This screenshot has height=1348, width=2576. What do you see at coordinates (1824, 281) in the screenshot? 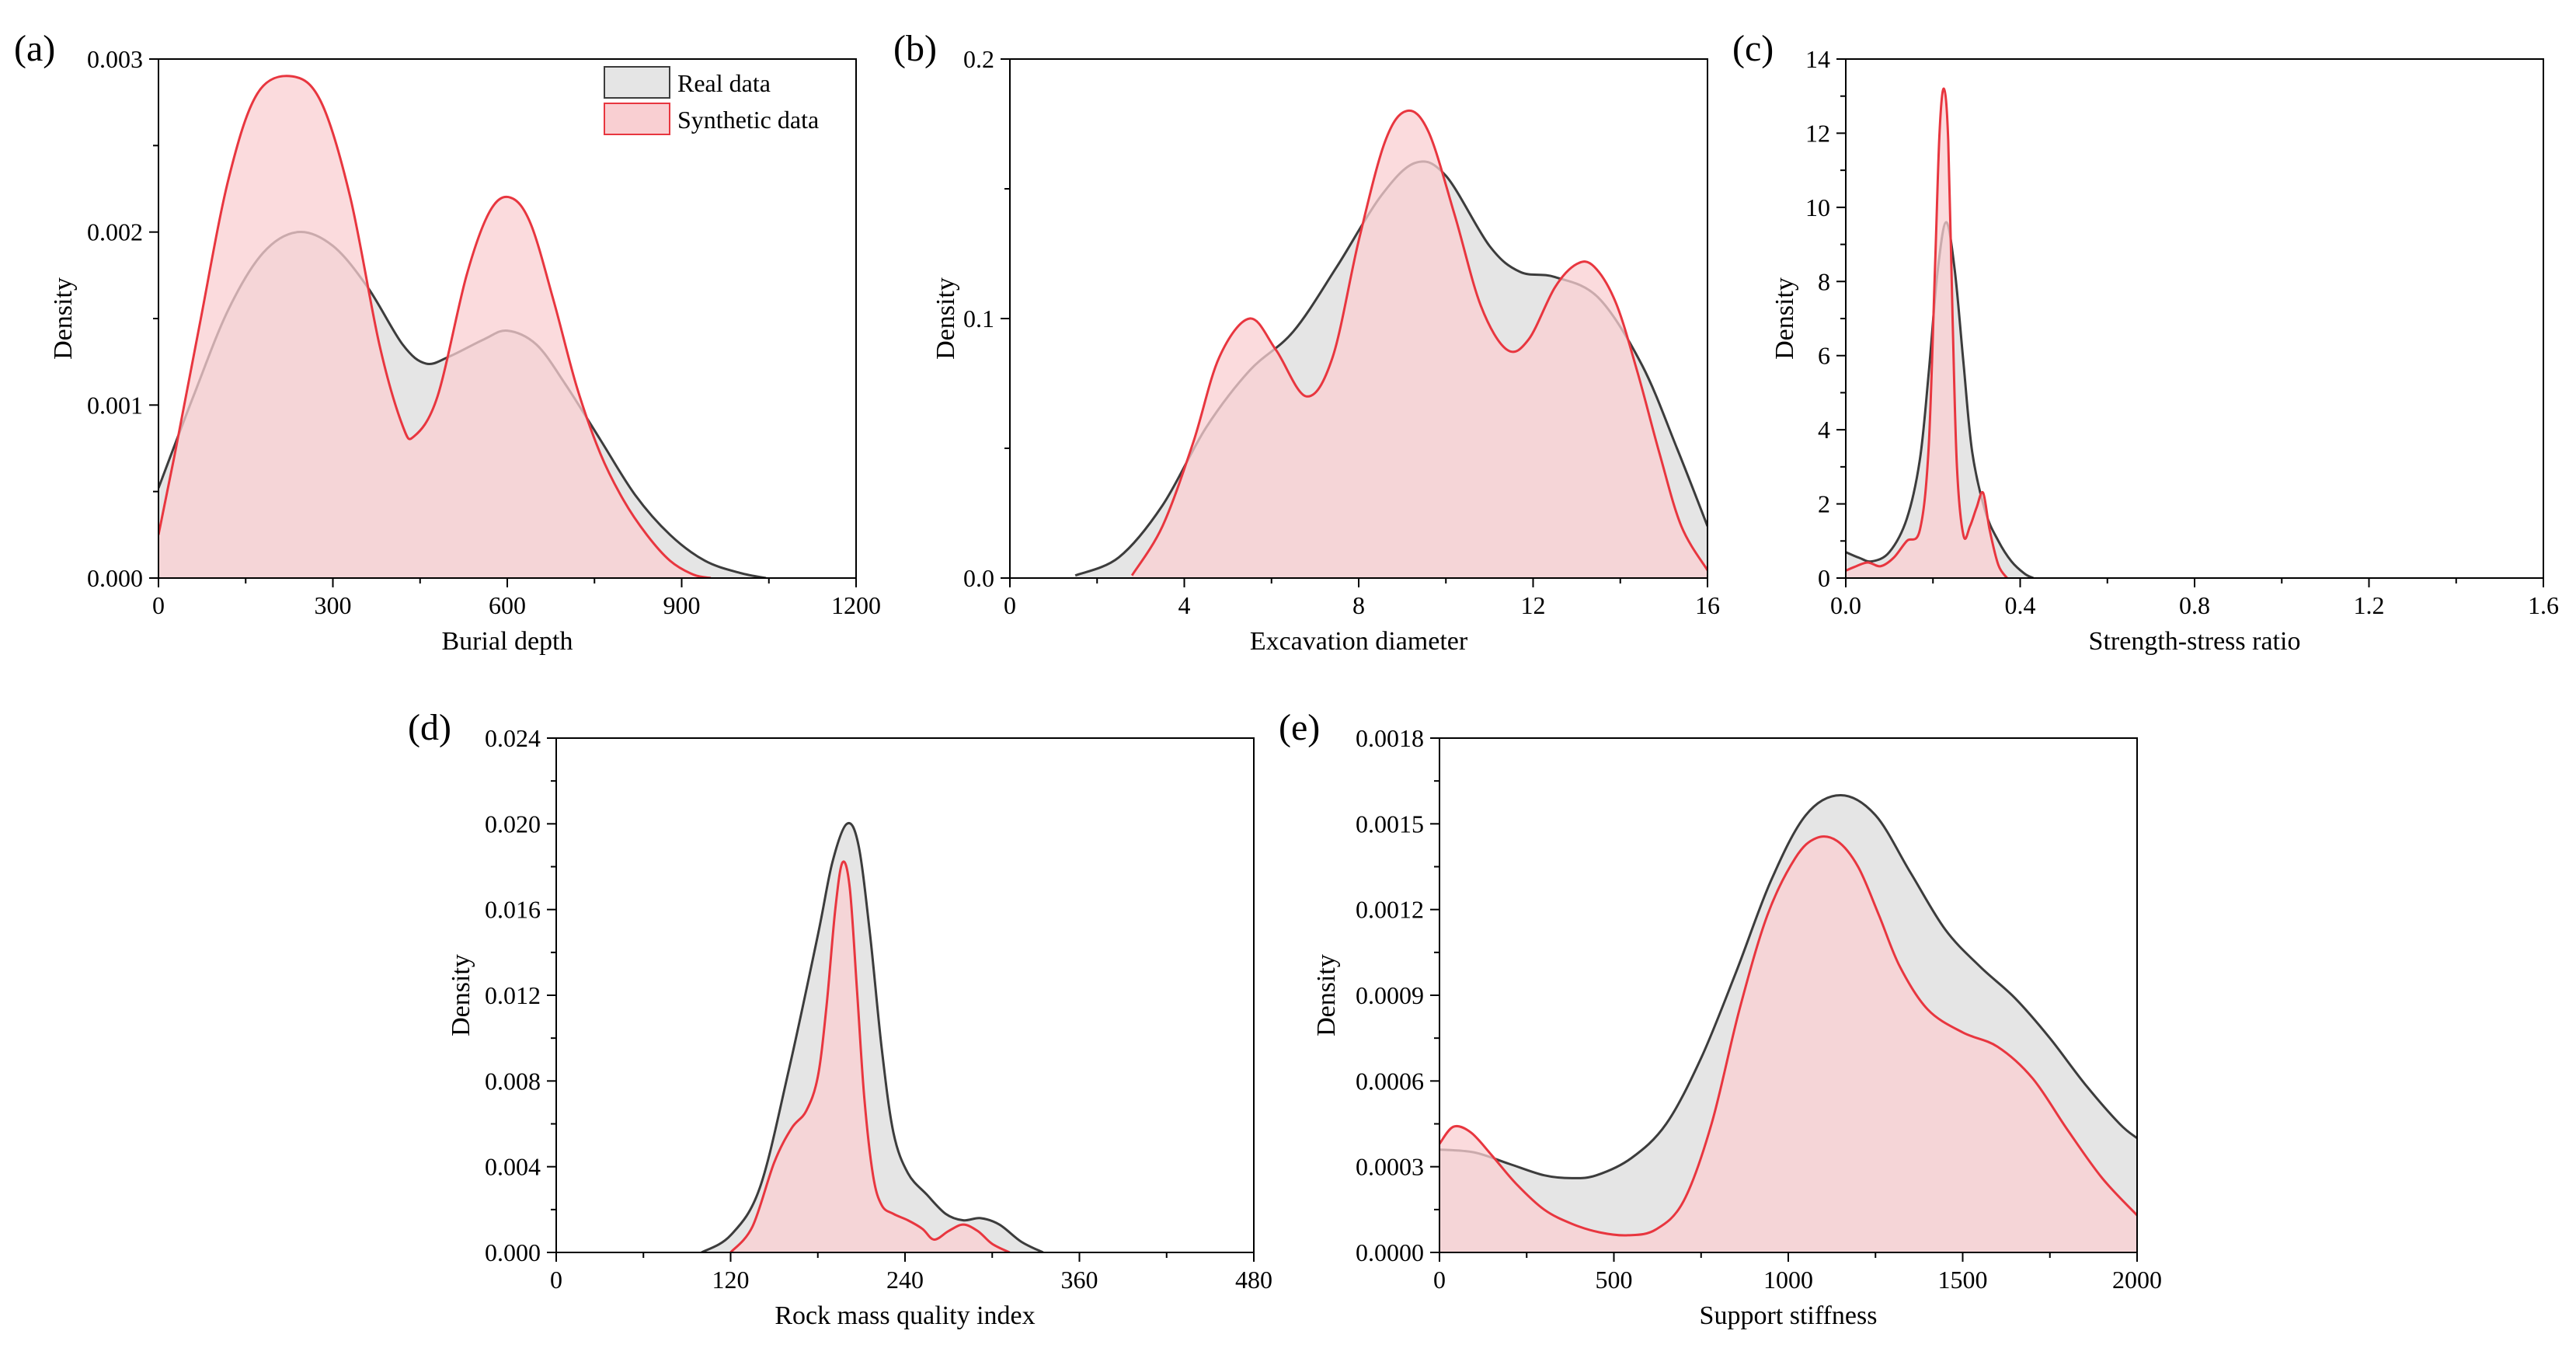
I see `y-tick-label: 8` at bounding box center [1824, 281].